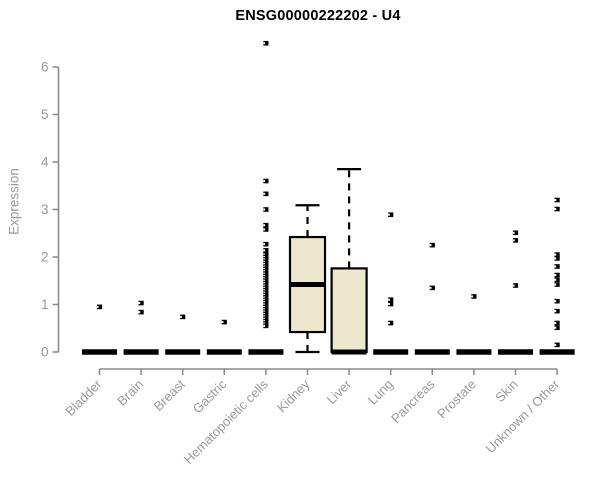  Describe the element at coordinates (45, 114) in the screenshot. I see `y-tick-label: 5` at that location.